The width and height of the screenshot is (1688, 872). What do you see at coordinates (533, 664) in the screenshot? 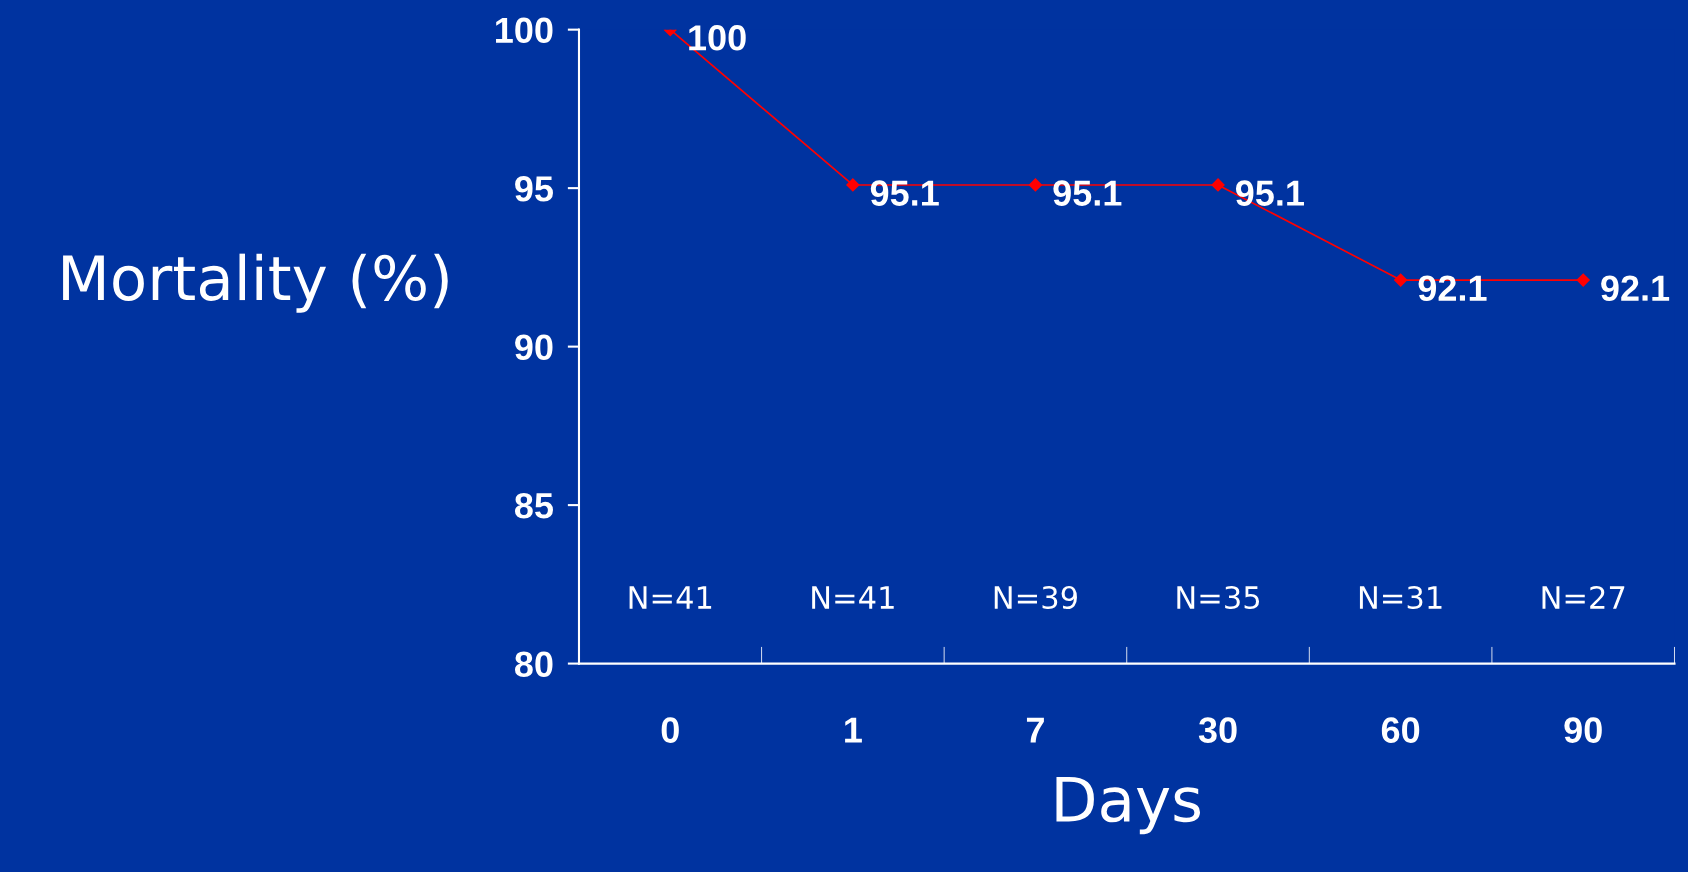
I see `y-tick-label: 80` at bounding box center [533, 664].